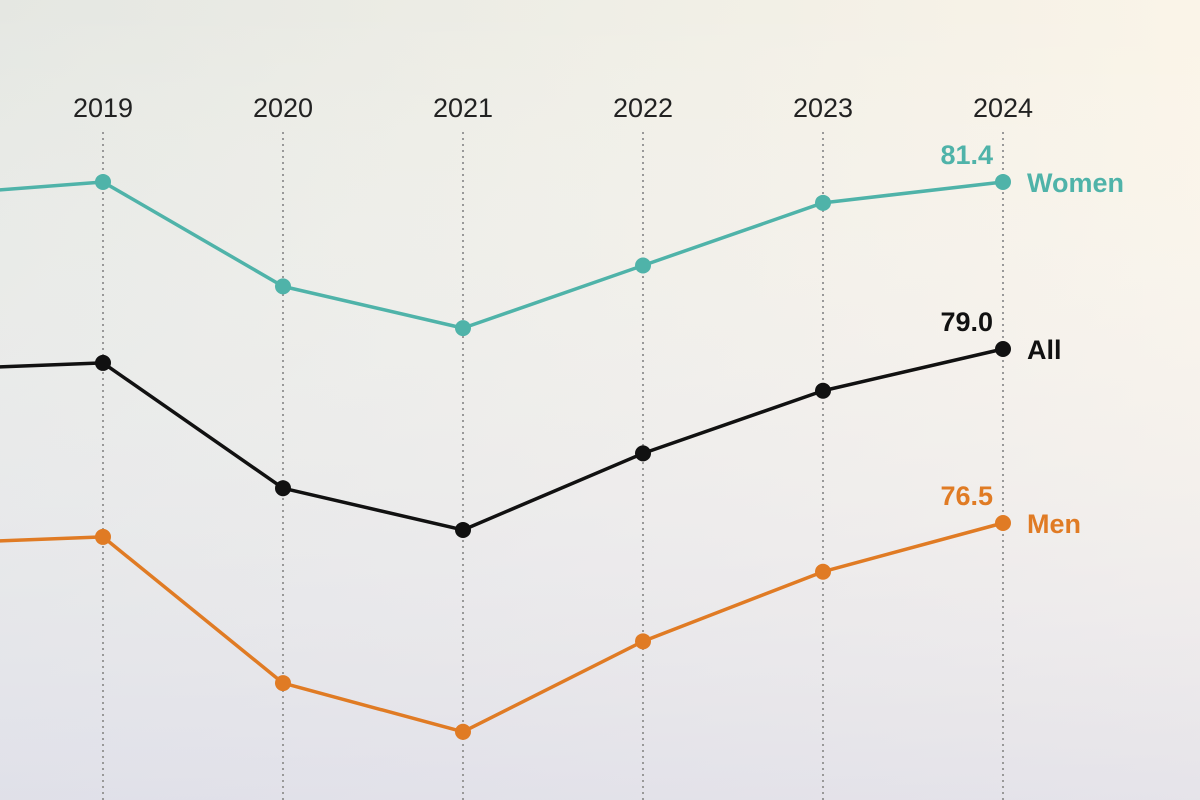  What do you see at coordinates (463, 108) in the screenshot?
I see `x-tick-label-2021: 2021` at bounding box center [463, 108].